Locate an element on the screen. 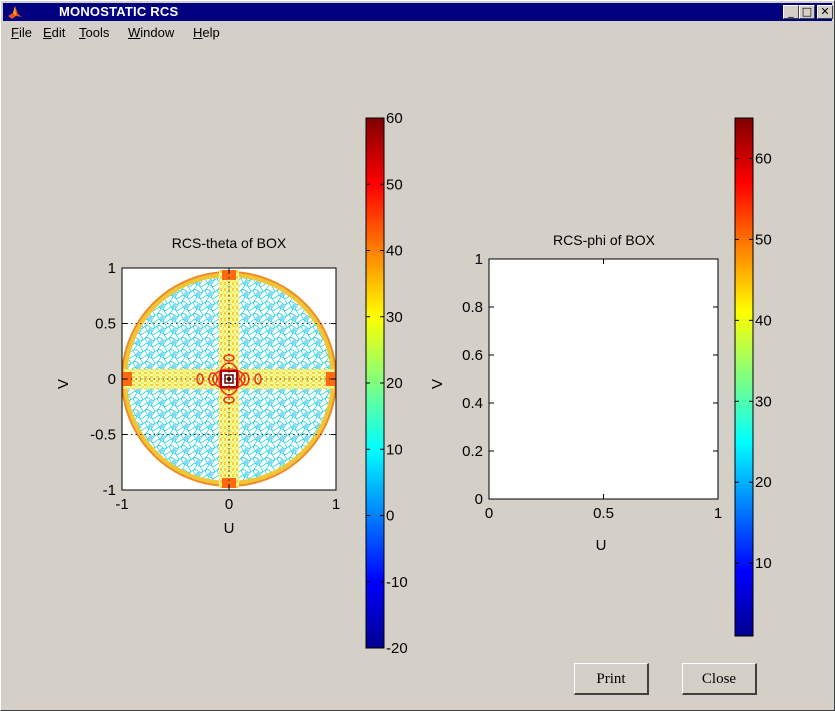  plot1-xlabel: U is located at coordinates (229, 528).